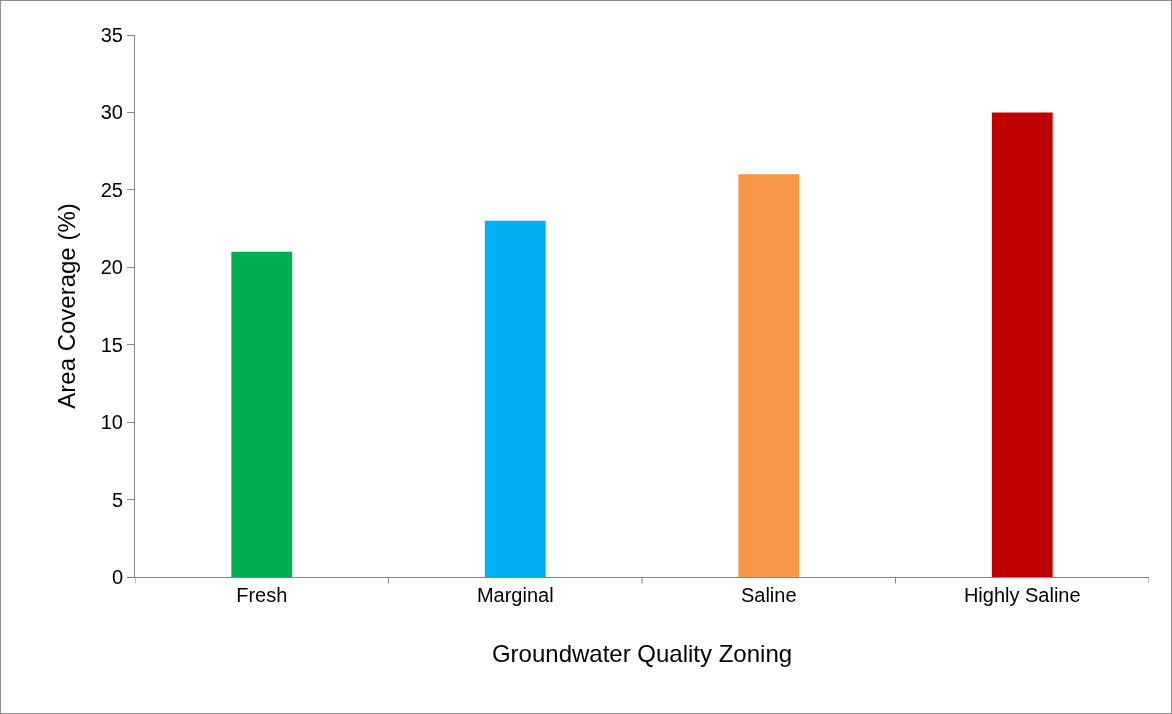 The height and width of the screenshot is (714, 1172). What do you see at coordinates (111, 35) in the screenshot?
I see `y-tick-label: 35` at bounding box center [111, 35].